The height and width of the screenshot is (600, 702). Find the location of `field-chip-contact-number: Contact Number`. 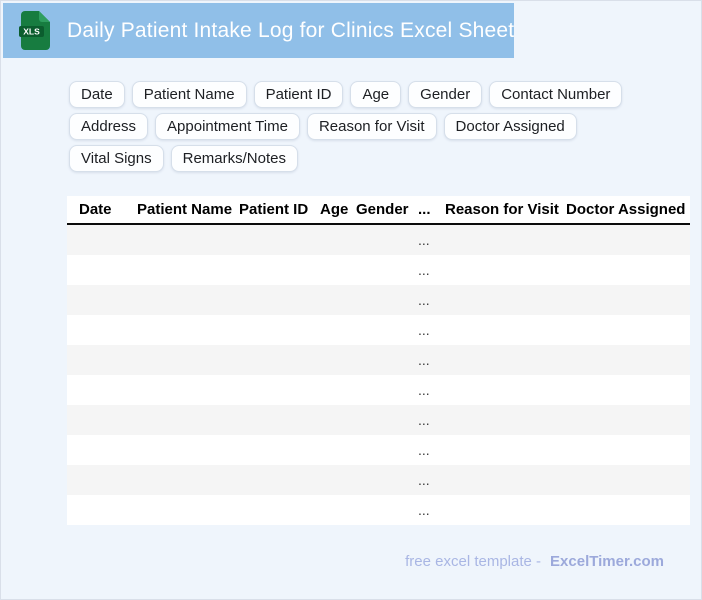

field-chip-contact-number: Contact Number is located at coordinates (556, 94).